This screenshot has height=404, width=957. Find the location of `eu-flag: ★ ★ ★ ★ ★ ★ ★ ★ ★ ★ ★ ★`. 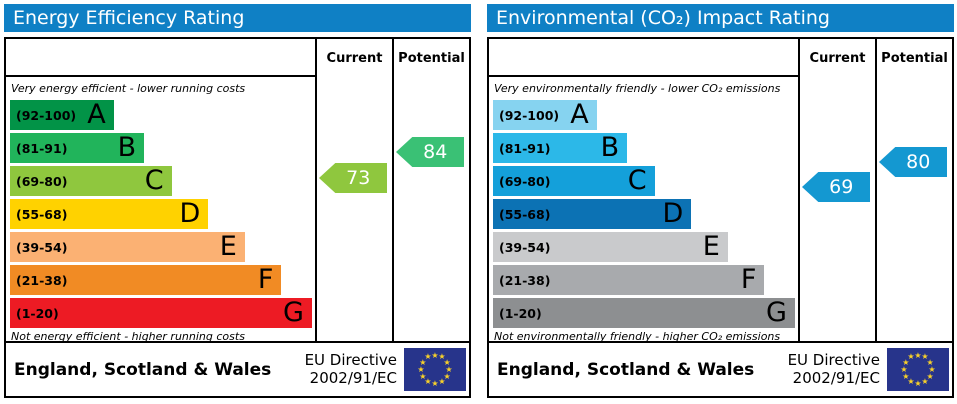

eu-flag: ★ ★ ★ ★ ★ ★ ★ ★ ★ ★ ★ ★ is located at coordinates (918, 369).